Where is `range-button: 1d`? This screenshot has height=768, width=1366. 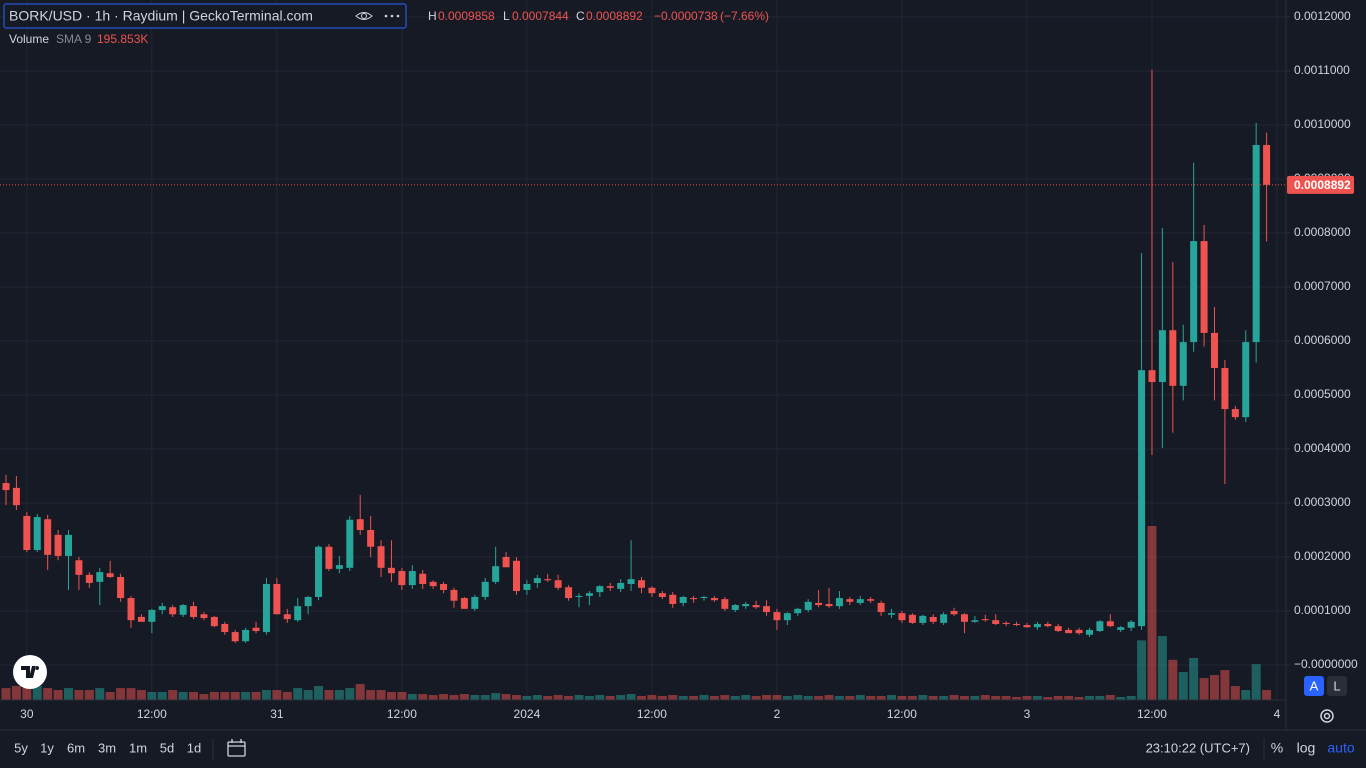
range-button: 1d is located at coordinates (194, 747).